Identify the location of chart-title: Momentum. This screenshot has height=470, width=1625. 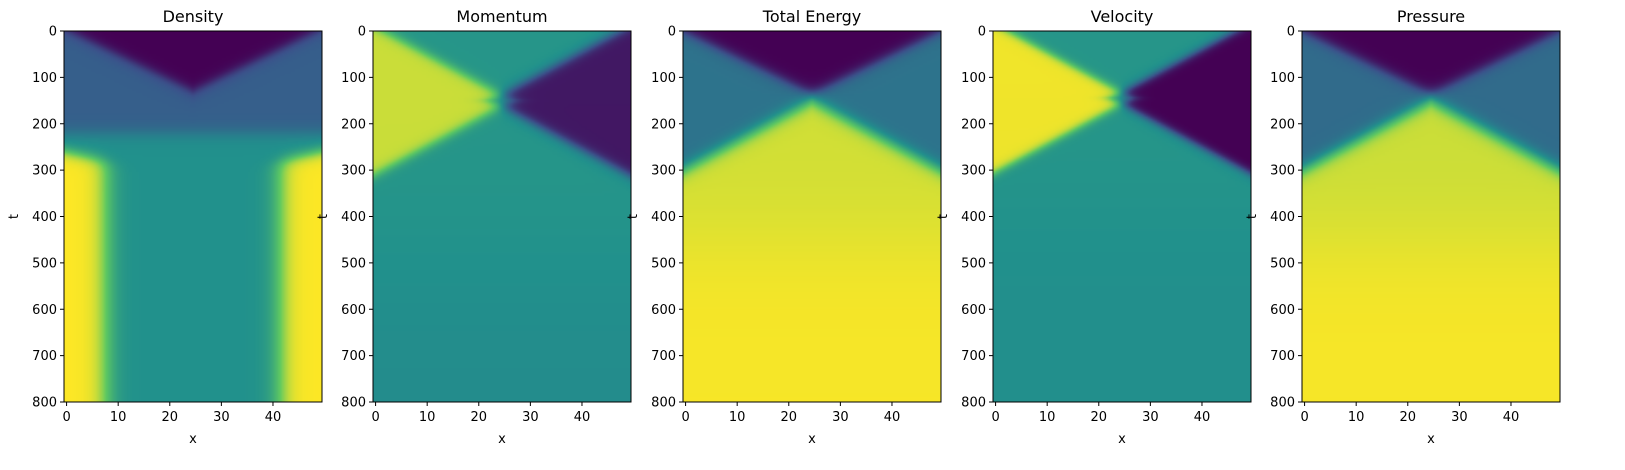
(502, 16).